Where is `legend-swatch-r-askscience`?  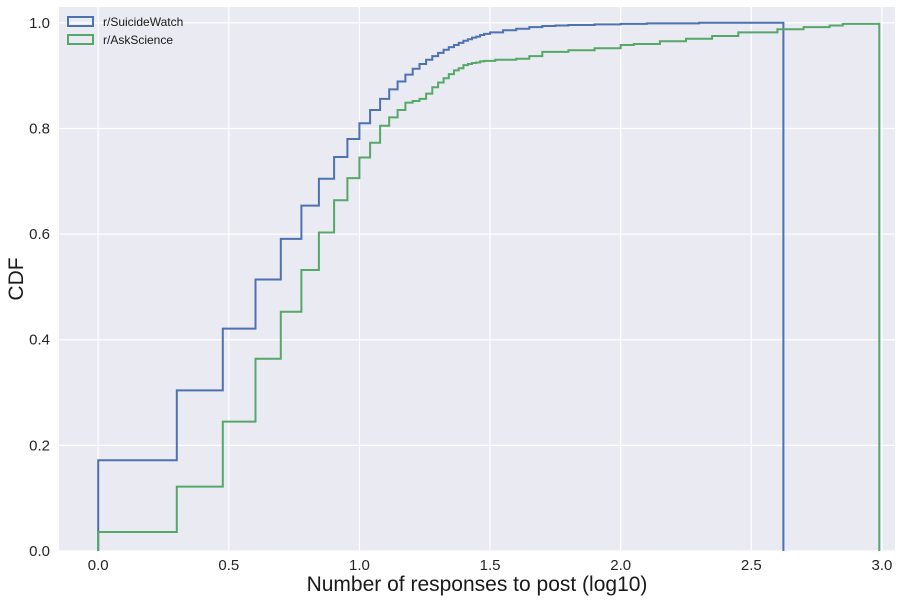 legend-swatch-r-askscience is located at coordinates (80, 39).